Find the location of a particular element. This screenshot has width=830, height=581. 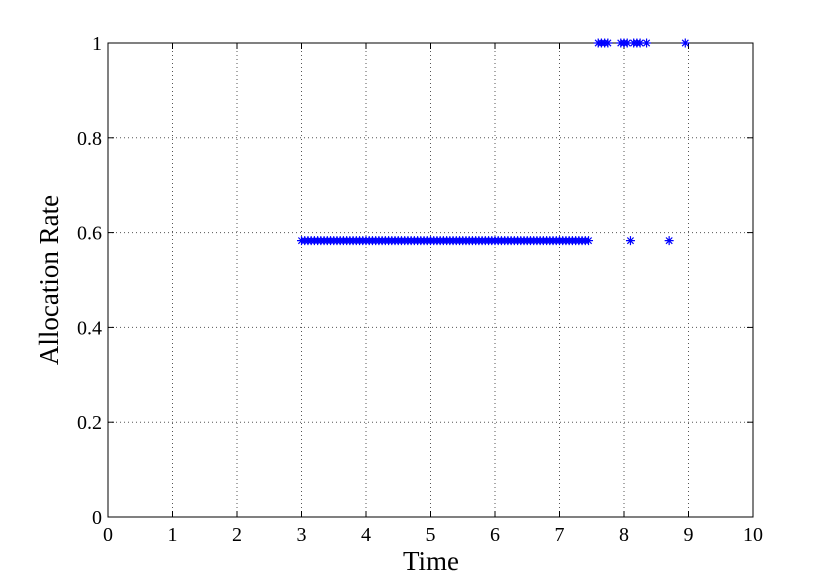

x-tick-label: 4 is located at coordinates (366, 535).